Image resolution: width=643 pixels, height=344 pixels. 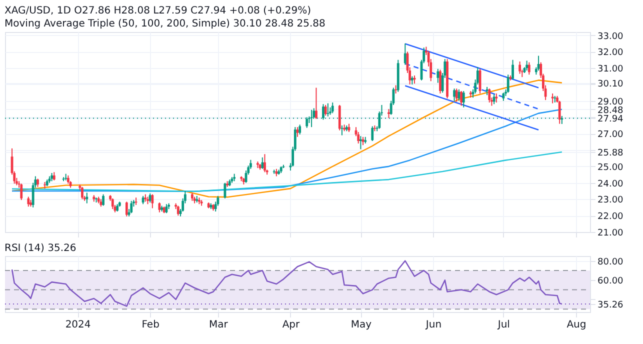 I want to click on y-tick-label: 27.94, so click(x=611, y=119).